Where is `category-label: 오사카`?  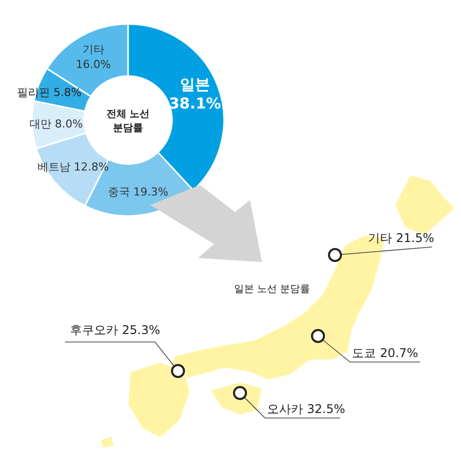 category-label: 오사카 is located at coordinates (285, 409).